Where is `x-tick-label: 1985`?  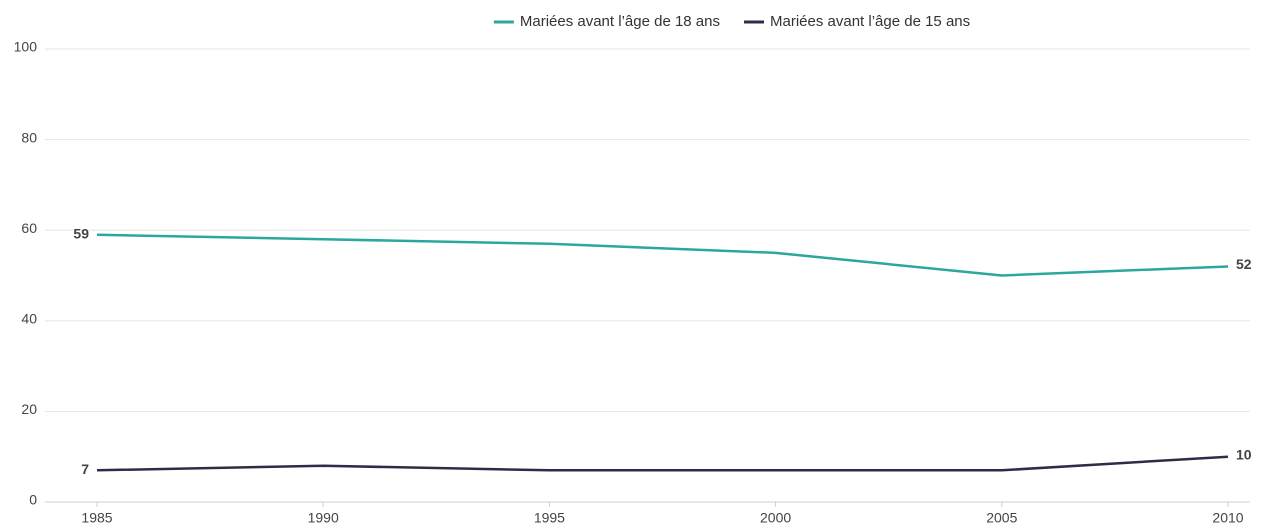 x-tick-label: 1985 is located at coordinates (96, 518).